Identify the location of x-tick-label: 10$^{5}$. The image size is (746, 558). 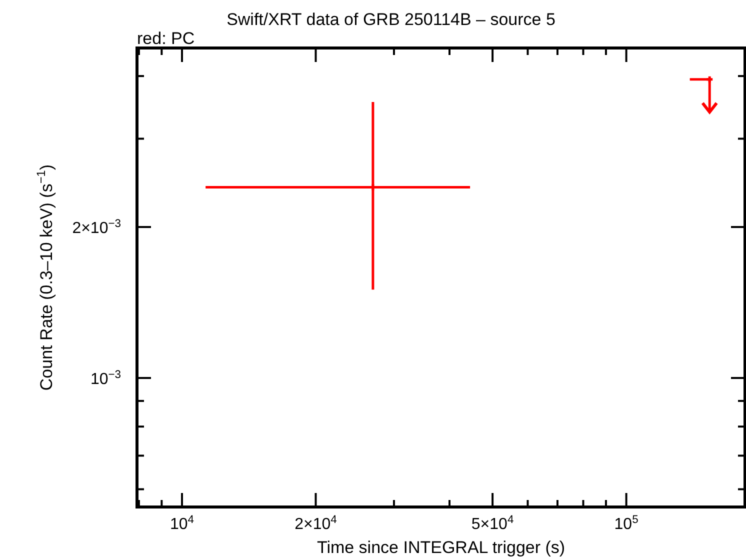
(626, 523).